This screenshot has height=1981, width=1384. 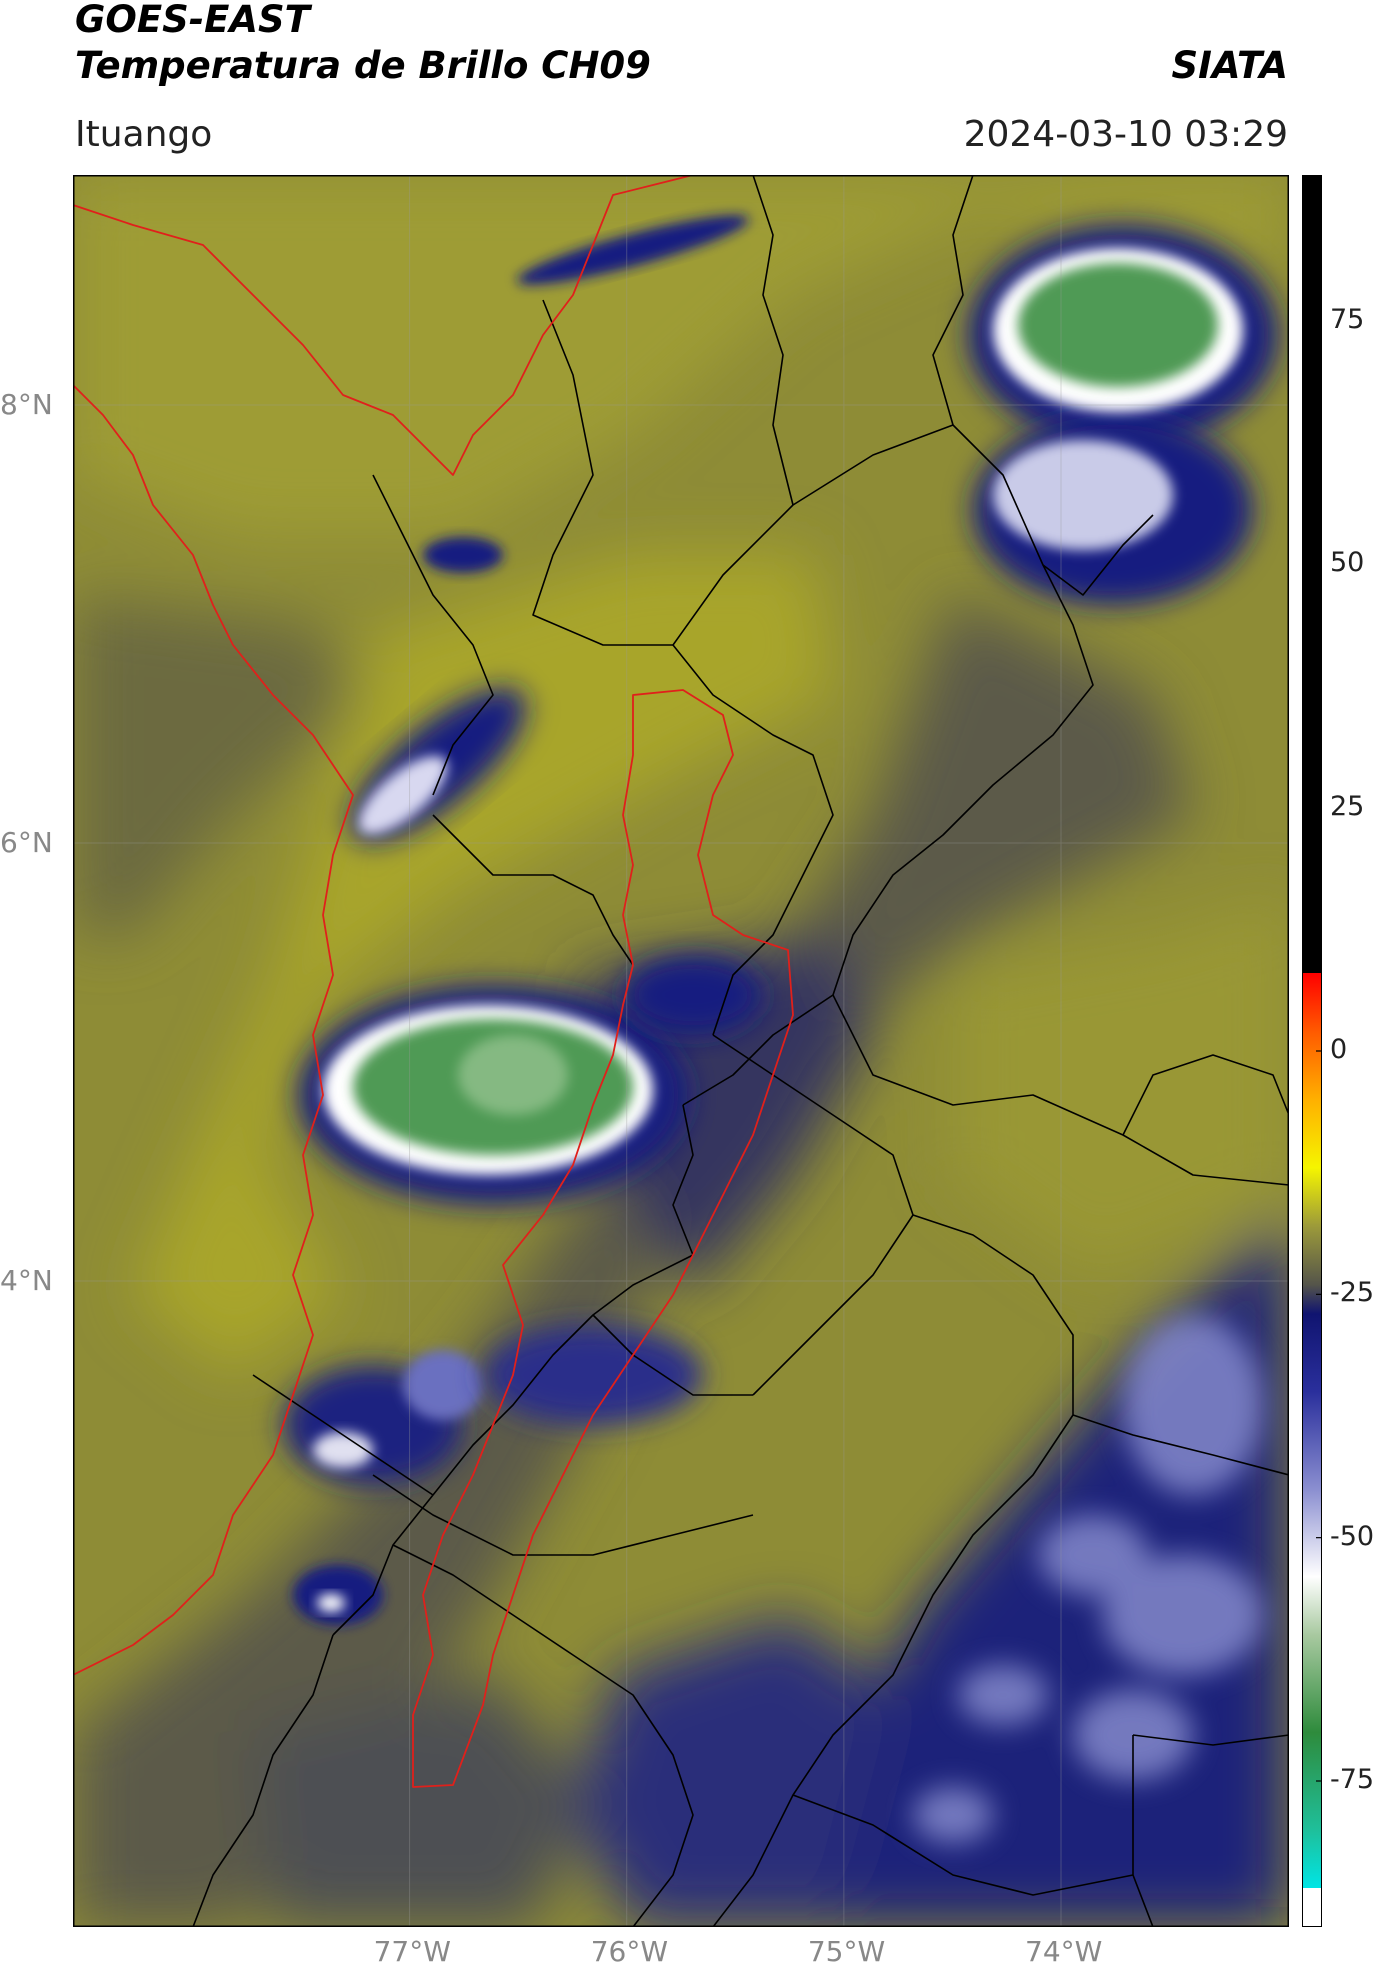 I want to click on lon-label-76w: 76°W, so click(x=629, y=1951).